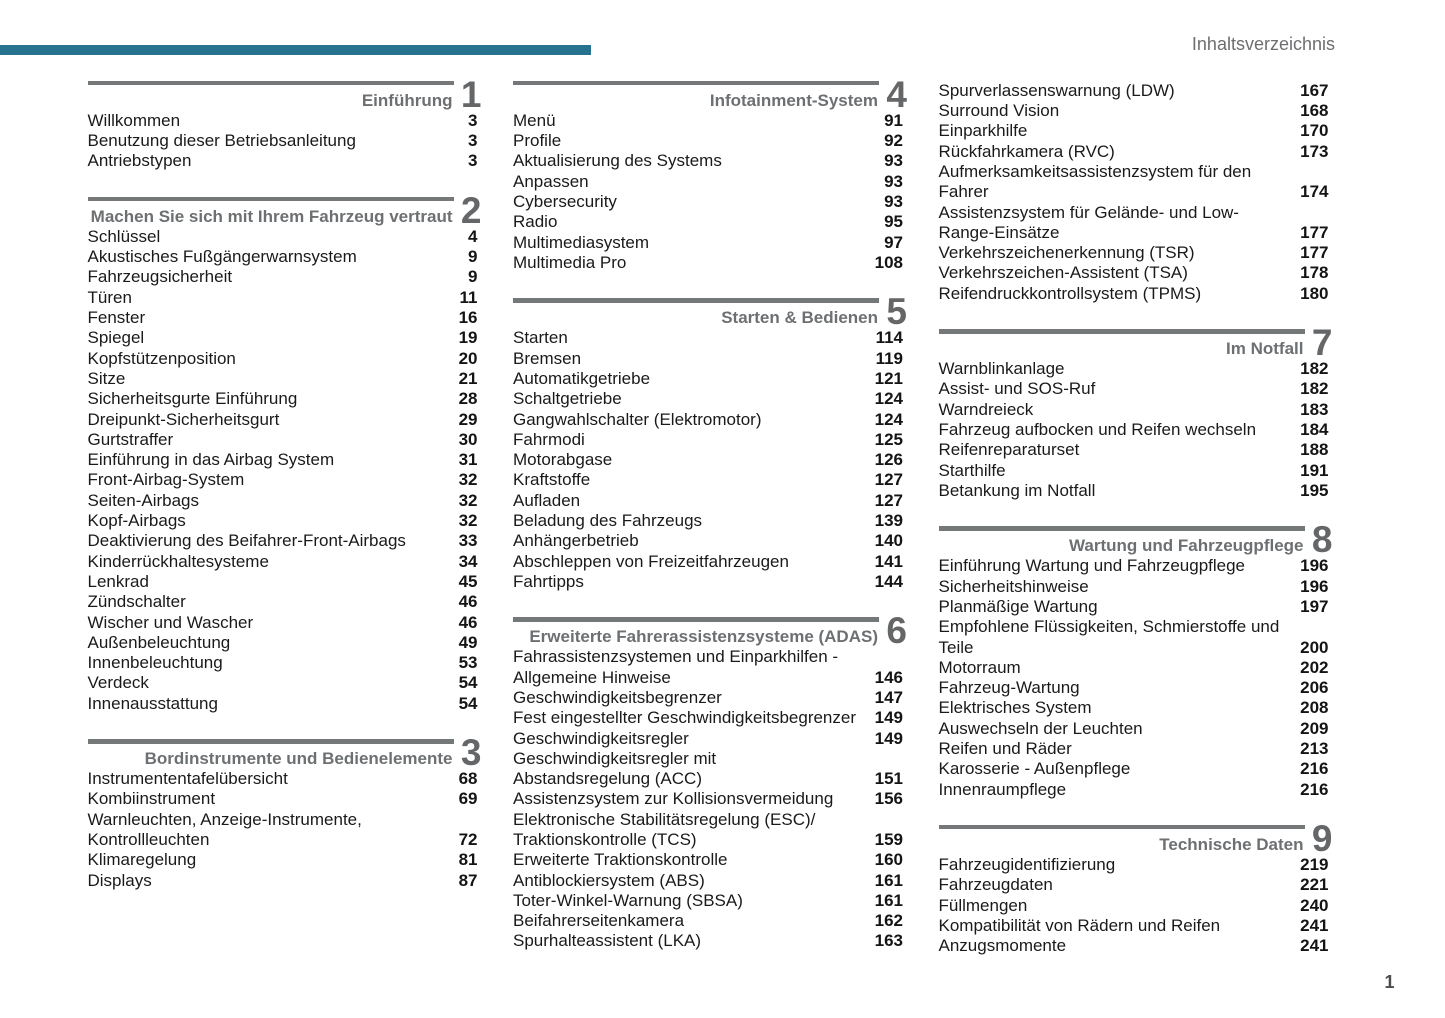 The width and height of the screenshot is (1445, 1018). I want to click on section-title: Im Notfall, so click(1265, 349).